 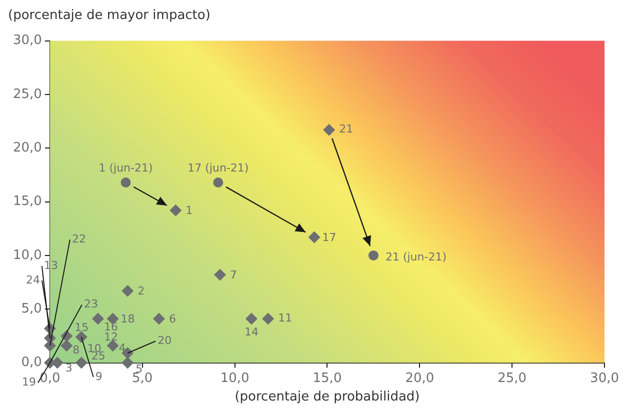 I want to click on annotation: 8, so click(x=76, y=349).